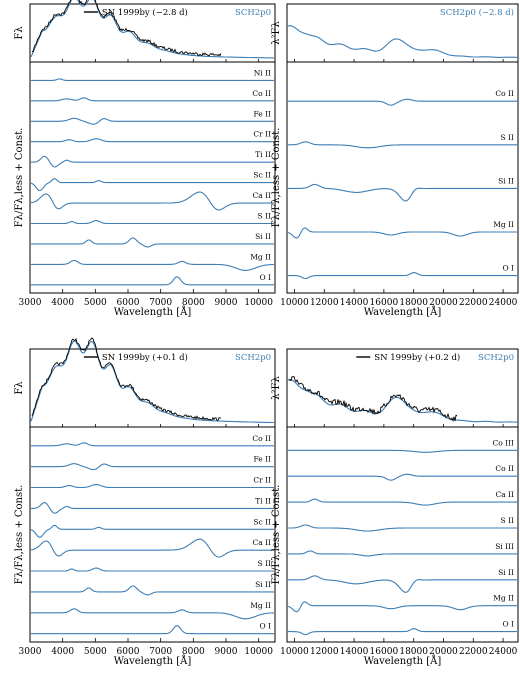 Image resolution: width=520 pixels, height=690 pixels. I want to click on ion-label: Si III, so click(504, 546).